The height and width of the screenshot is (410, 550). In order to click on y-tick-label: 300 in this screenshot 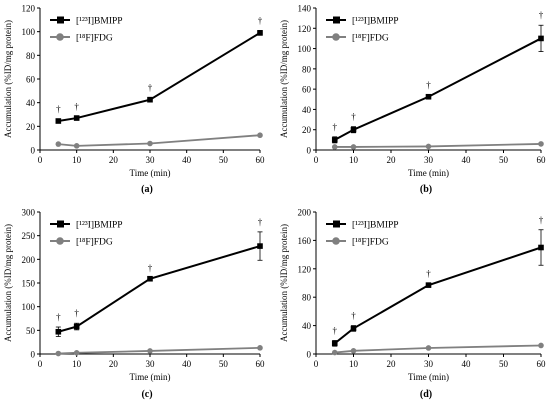, I will do `click(29, 213)`.